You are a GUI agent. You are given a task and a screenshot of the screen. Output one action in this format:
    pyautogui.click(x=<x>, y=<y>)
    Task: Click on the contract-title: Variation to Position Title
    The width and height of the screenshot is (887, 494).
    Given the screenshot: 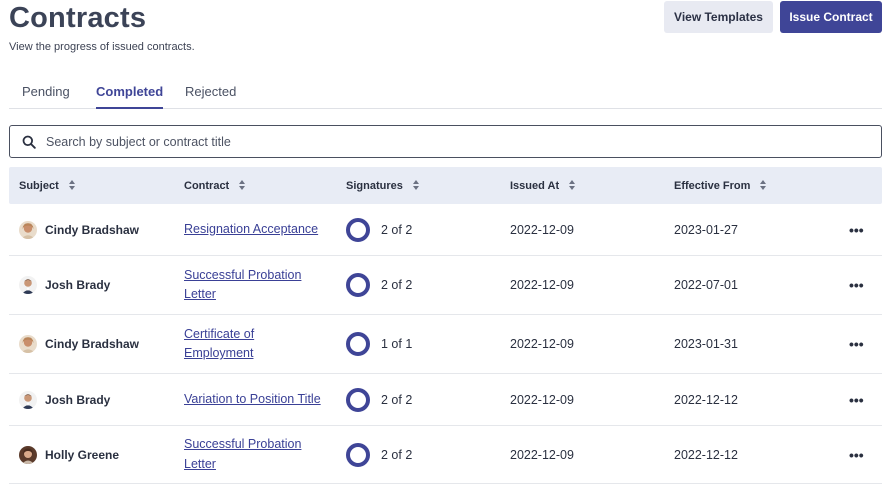 What is the action you would take?
    pyautogui.click(x=252, y=398)
    